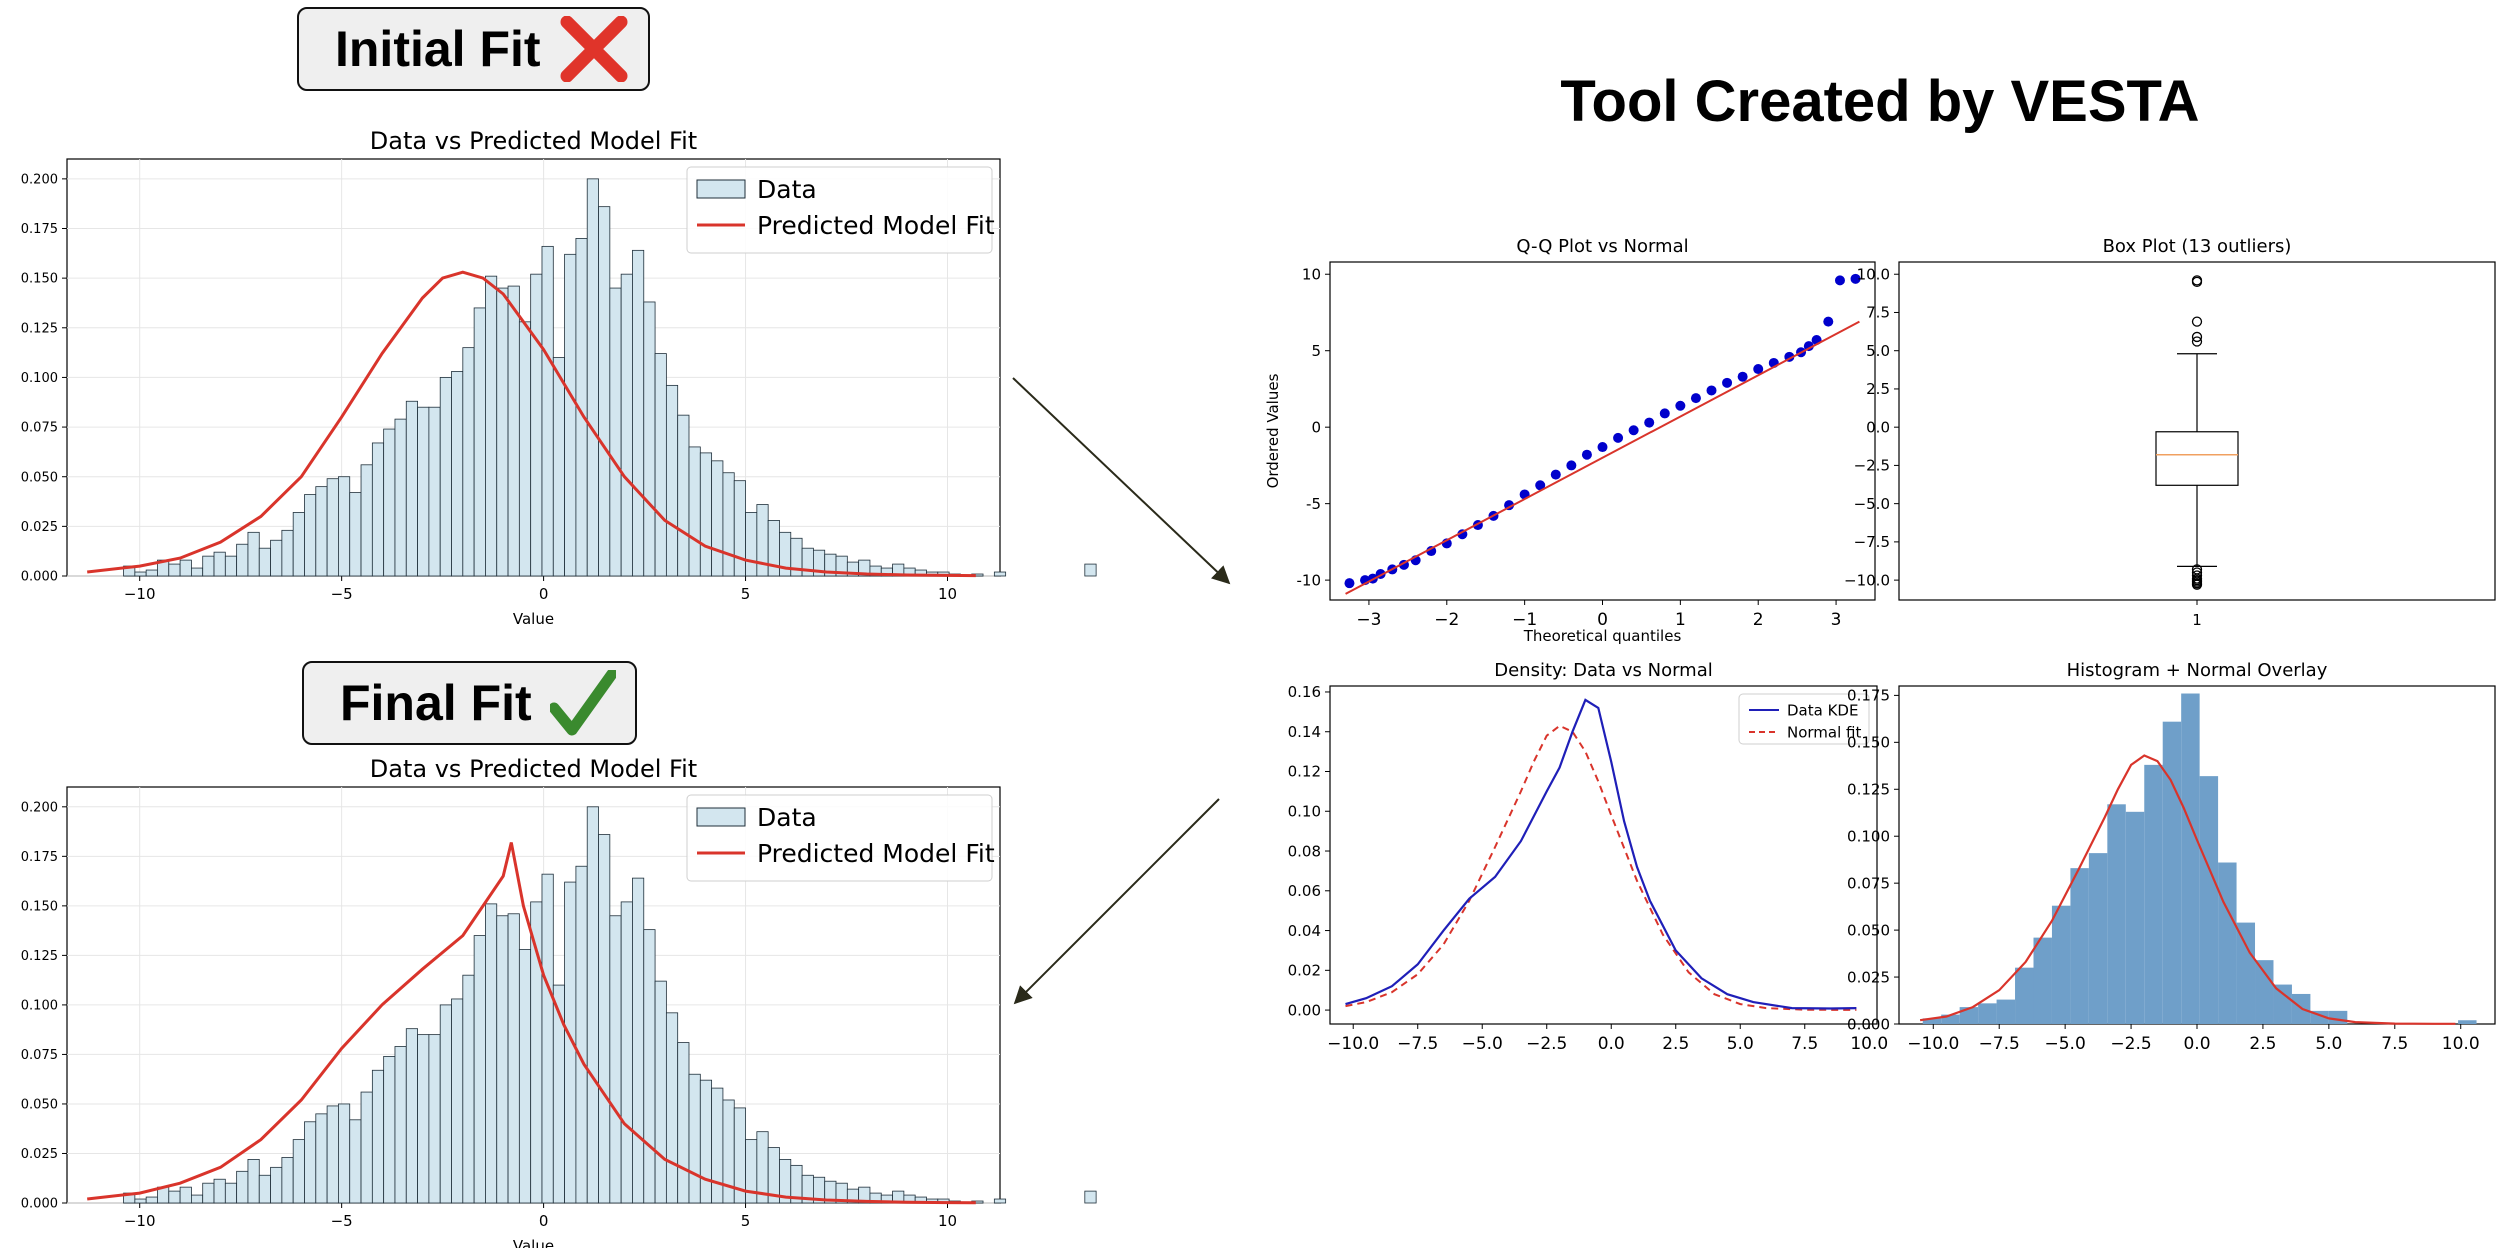 The width and height of the screenshot is (2500, 1248). I want to click on y-tick-label: 0.08, so click(1304, 851).